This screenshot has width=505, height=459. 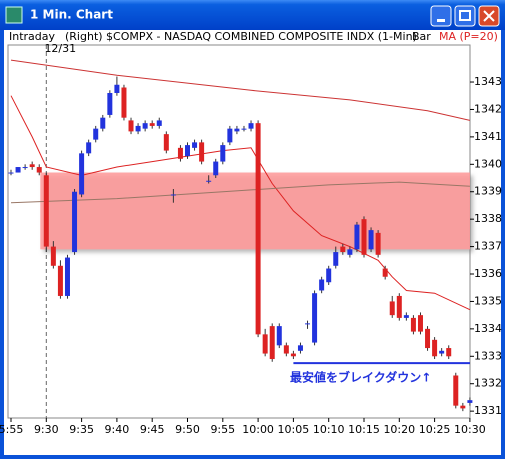 What do you see at coordinates (60, 48) in the screenshot?
I see `session-label: 12/31` at bounding box center [60, 48].